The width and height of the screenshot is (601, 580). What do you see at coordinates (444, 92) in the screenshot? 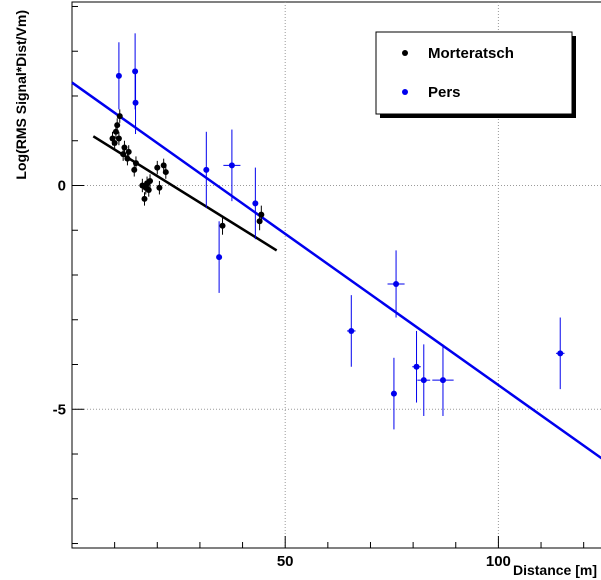
I see `legend-label-pers: Pers` at bounding box center [444, 92].